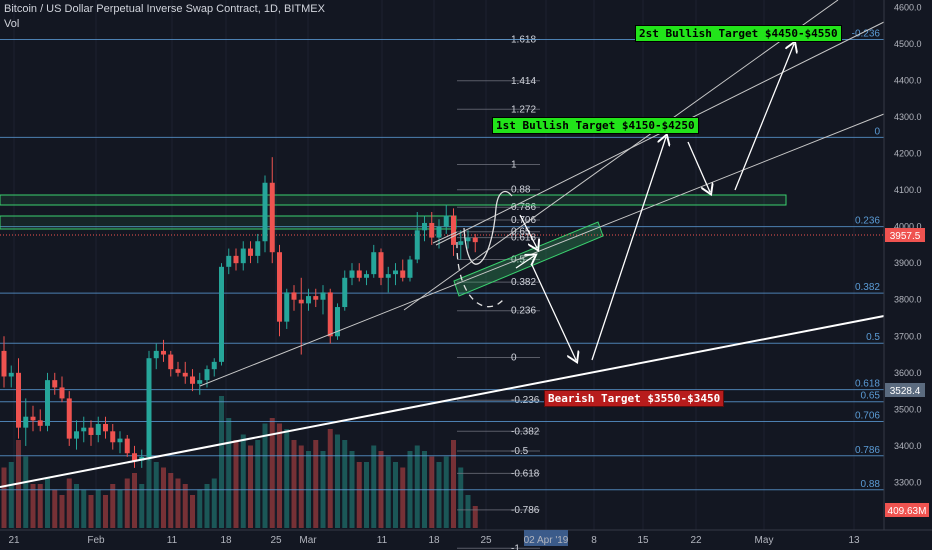 The height and width of the screenshot is (550, 932). Describe the element at coordinates (523, 311) in the screenshot. I see `fib-mid-label: 0.236` at that location.